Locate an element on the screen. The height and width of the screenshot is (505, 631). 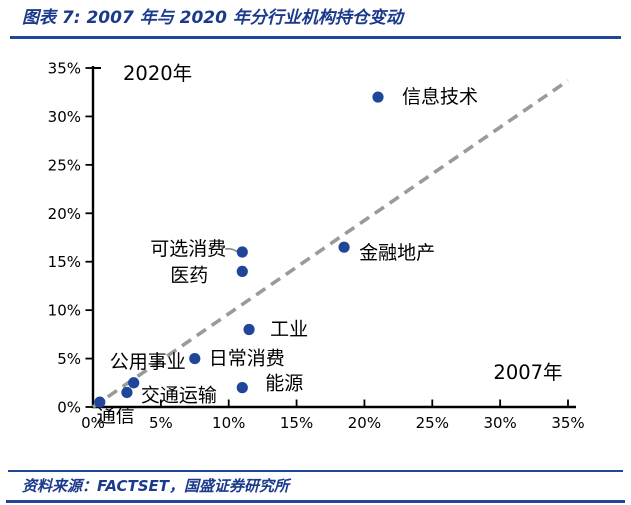
label-transportation: 交通运输 is located at coordinates (179, 395).